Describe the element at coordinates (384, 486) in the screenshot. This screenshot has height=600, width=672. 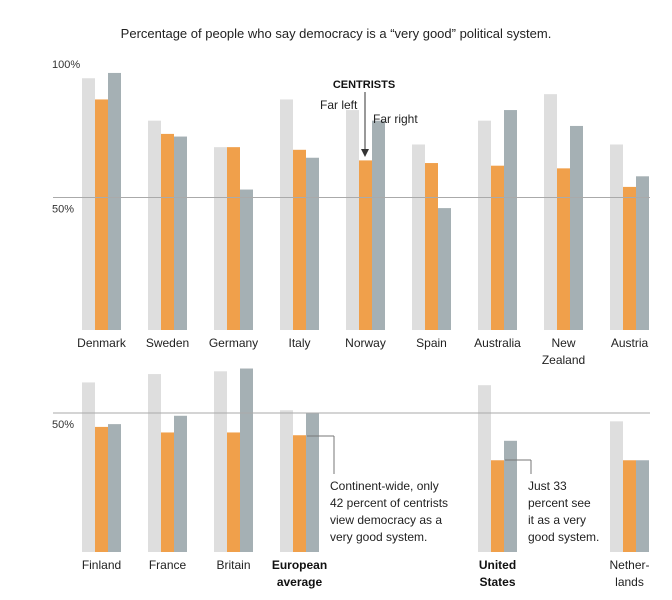
I see `callout-text: Continent-wide, only` at that location.